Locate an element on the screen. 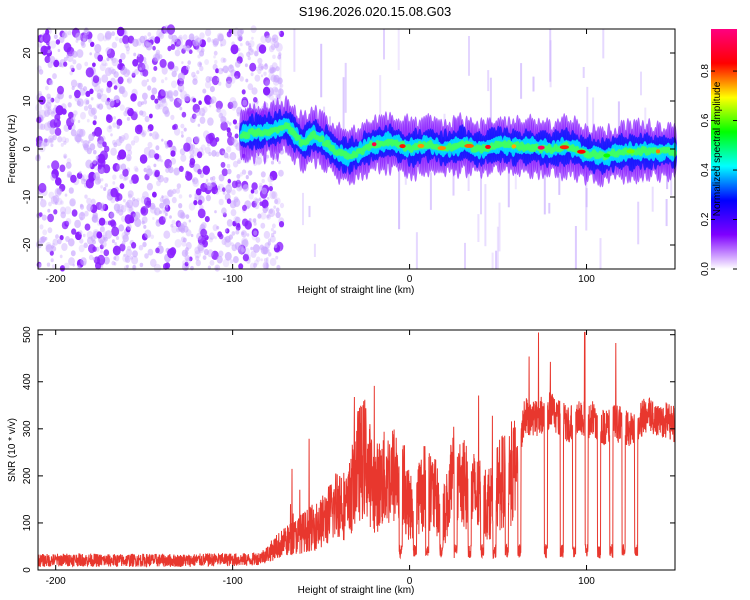 This screenshot has height=600, width=750. y-tick-label: 10 is located at coordinates (27, 101).